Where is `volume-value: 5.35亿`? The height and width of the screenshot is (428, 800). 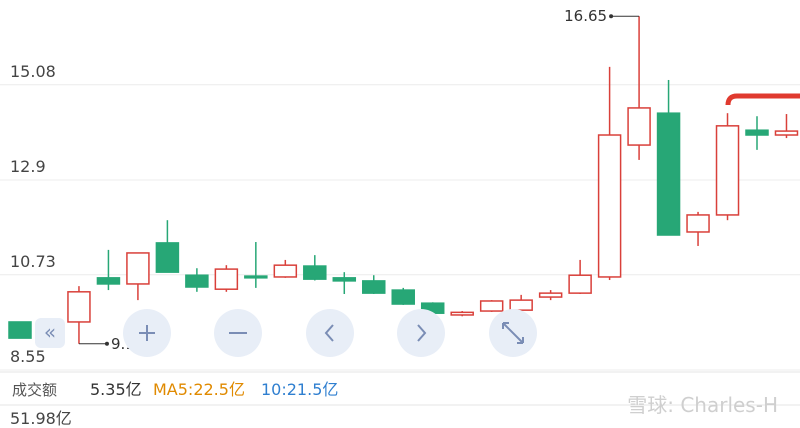
volume-value: 5.35亿 is located at coordinates (116, 389).